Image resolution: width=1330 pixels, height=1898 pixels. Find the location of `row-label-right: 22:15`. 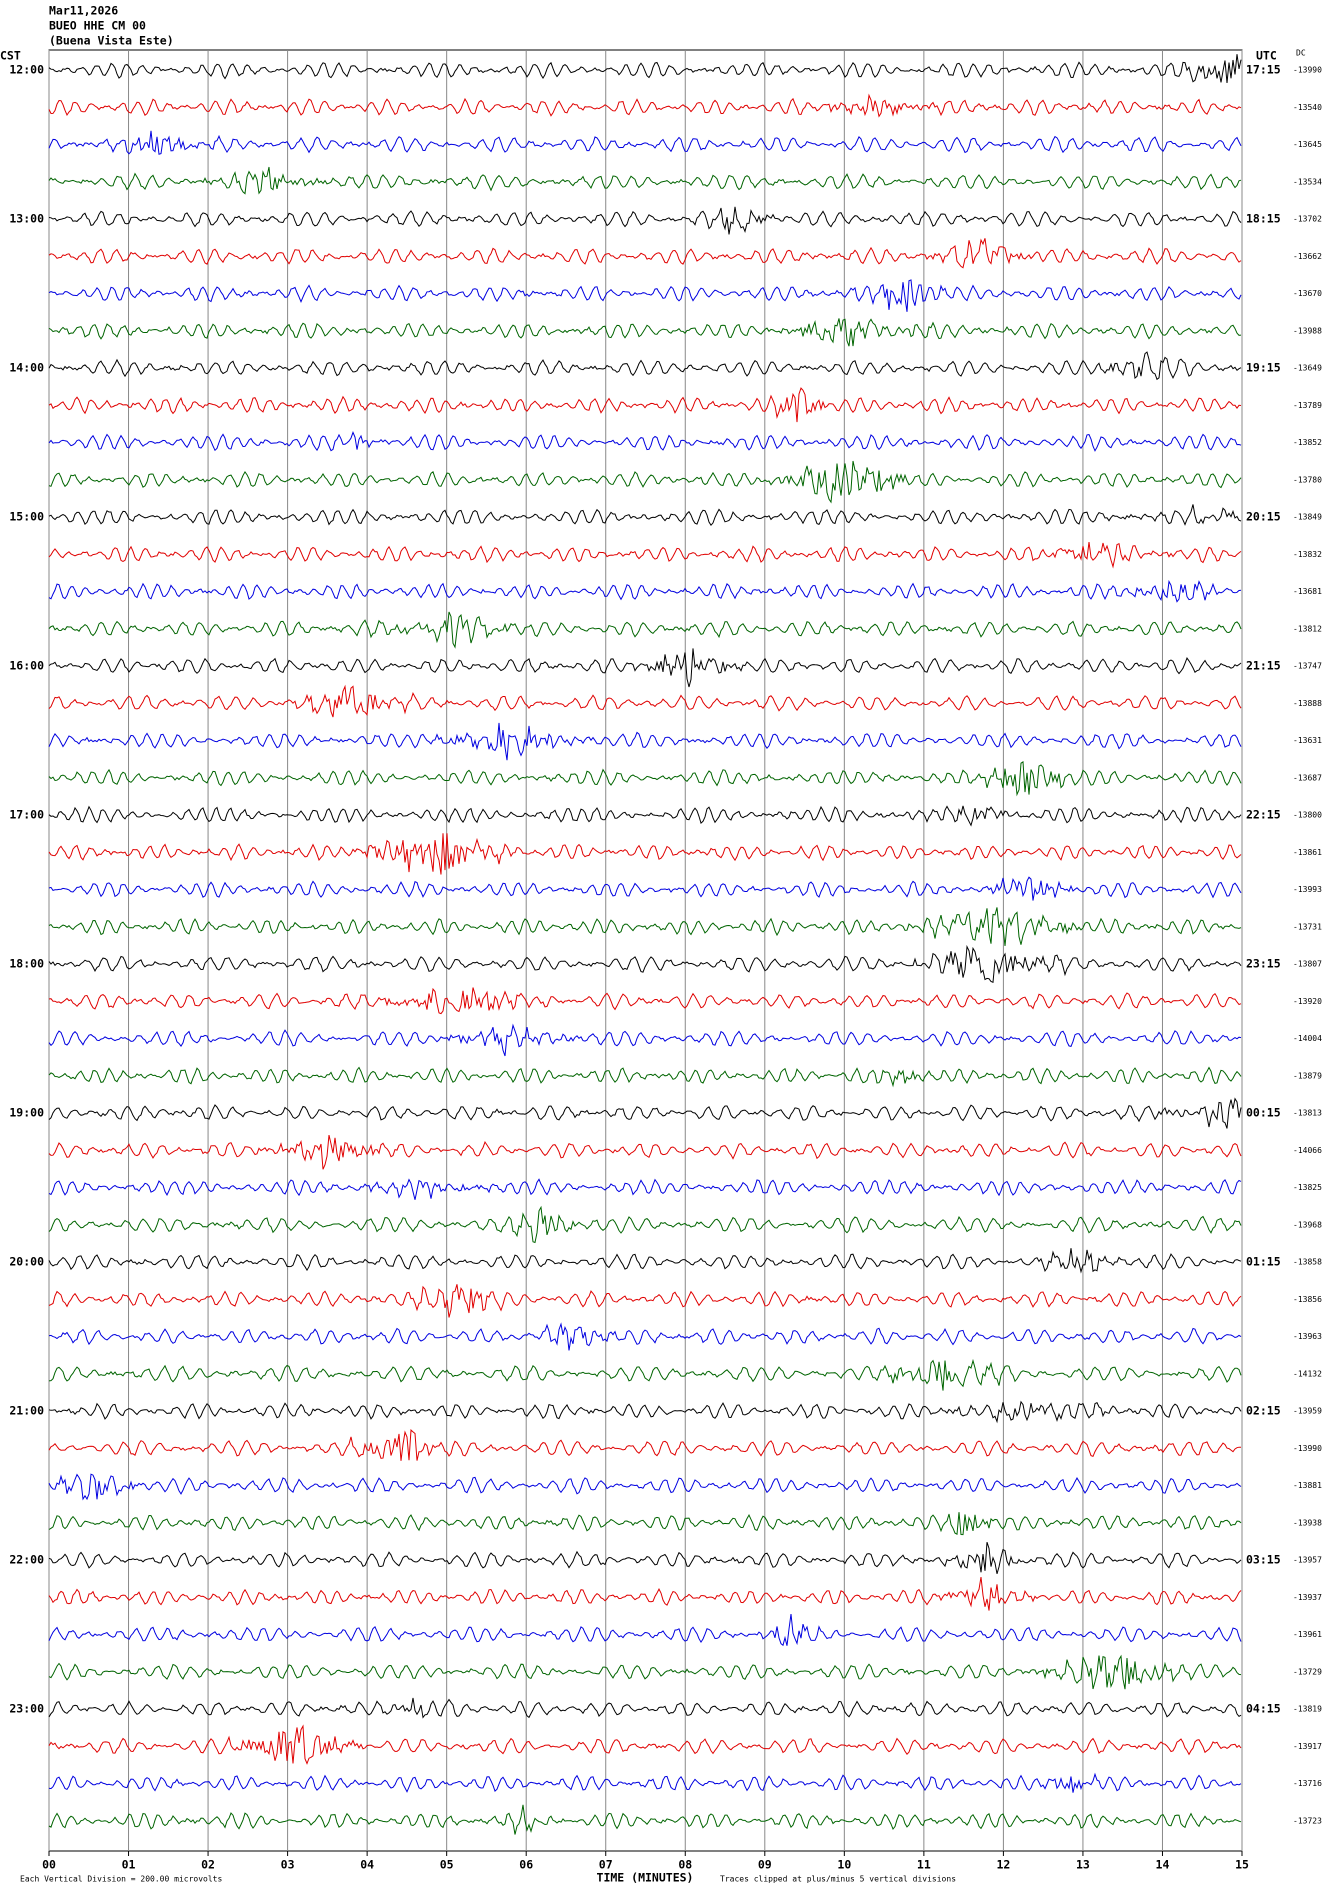

row-label-right: 22:15 is located at coordinates (1263, 815).